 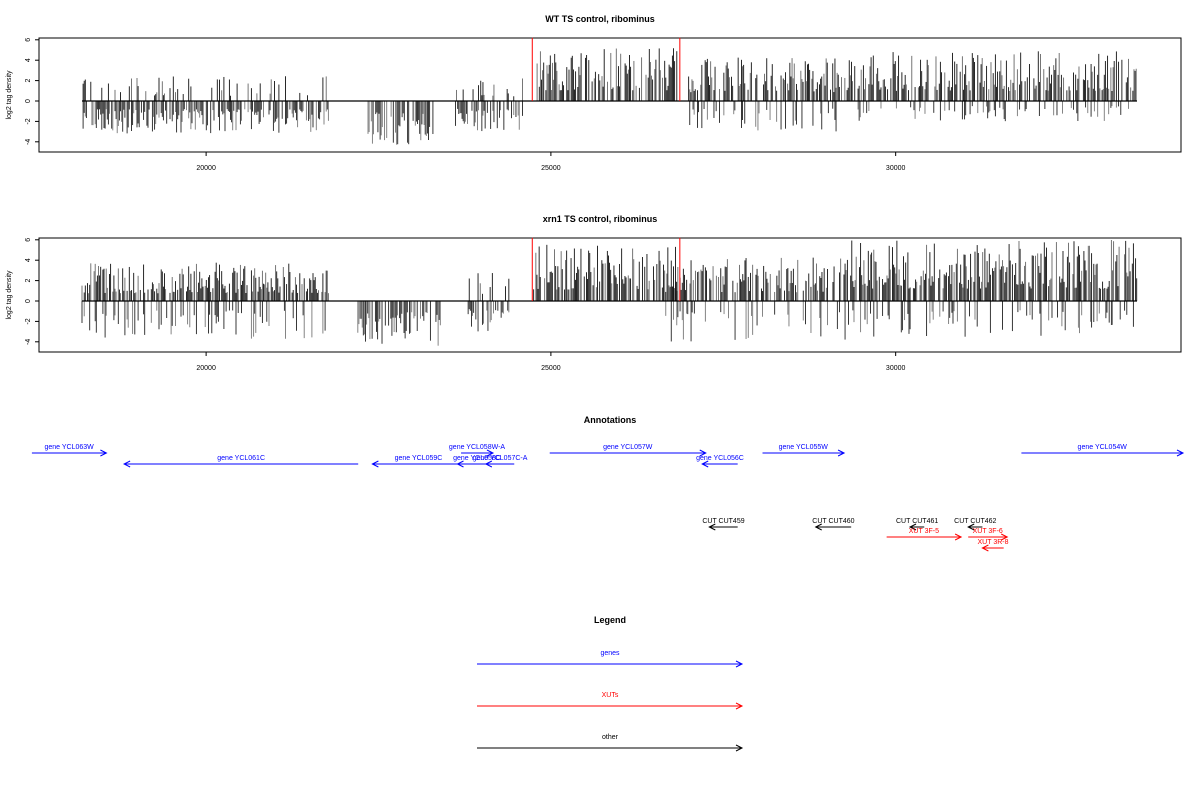 What do you see at coordinates (610, 743) in the screenshot?
I see `legend-item-other: other` at bounding box center [610, 743].